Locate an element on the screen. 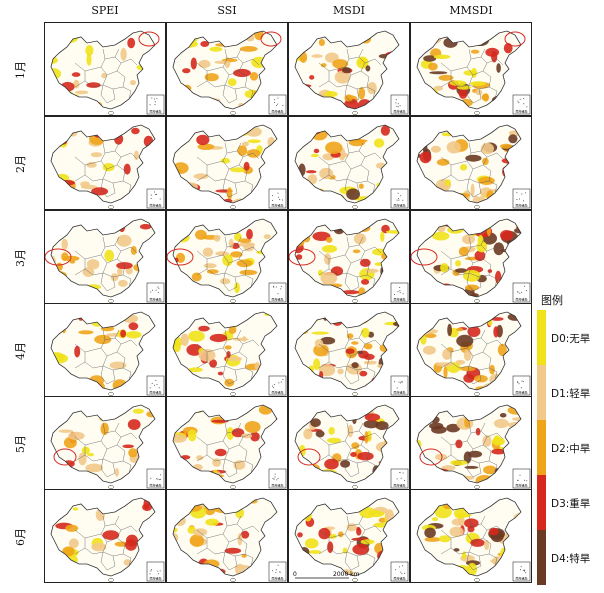 The image size is (604, 593). legend-label-d0: D0:无旱 is located at coordinates (571, 339).